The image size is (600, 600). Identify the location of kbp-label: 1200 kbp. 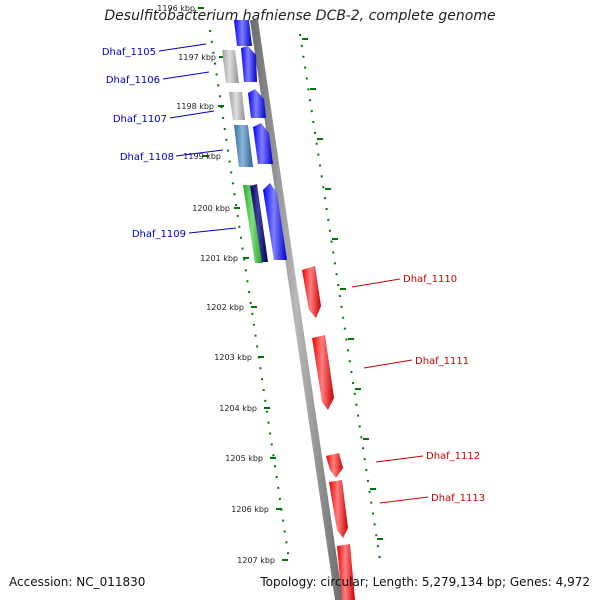
(211, 208).